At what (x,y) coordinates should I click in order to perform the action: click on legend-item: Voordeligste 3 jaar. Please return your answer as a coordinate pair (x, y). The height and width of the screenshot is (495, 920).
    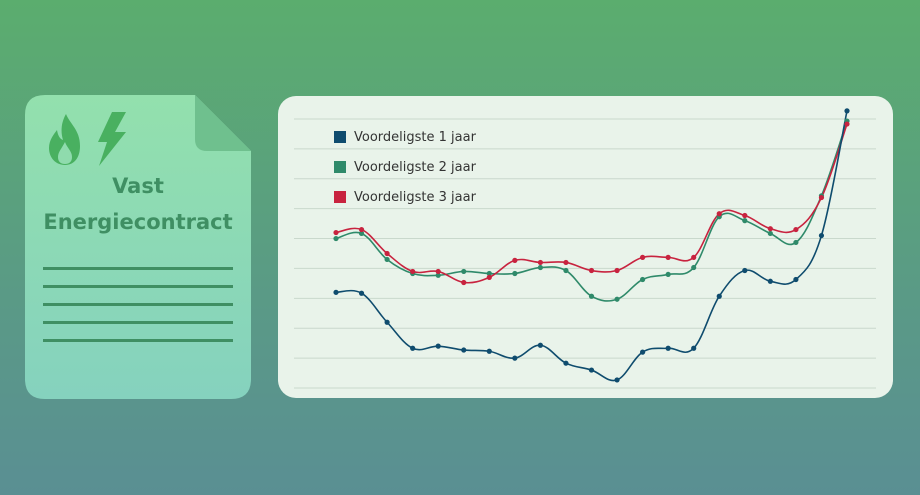
    Looking at the image, I should click on (405, 197).